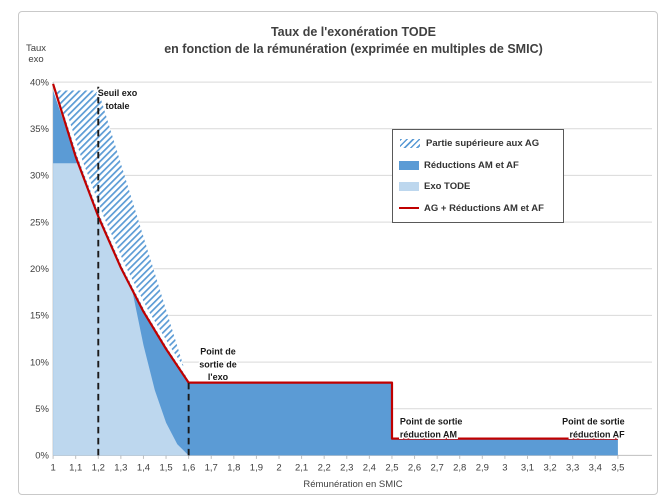 The height and width of the screenshot is (502, 669). I want to click on x-tick-label: 2,5, so click(391, 468).